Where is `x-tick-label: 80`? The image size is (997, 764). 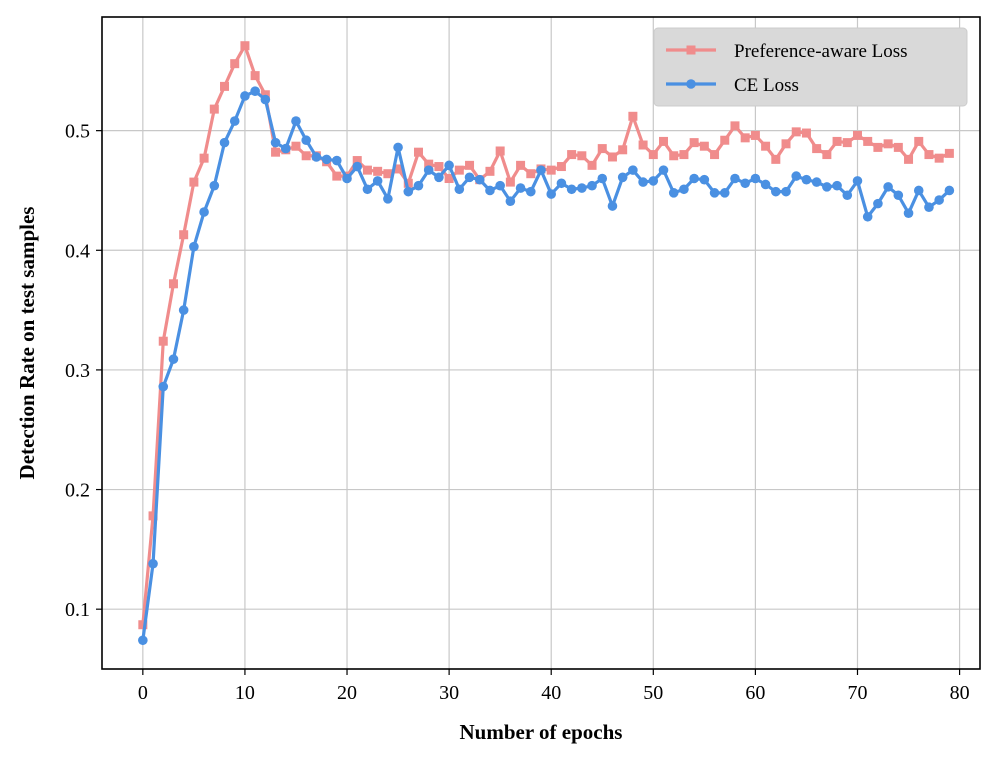
x-tick-label: 80 is located at coordinates (960, 693).